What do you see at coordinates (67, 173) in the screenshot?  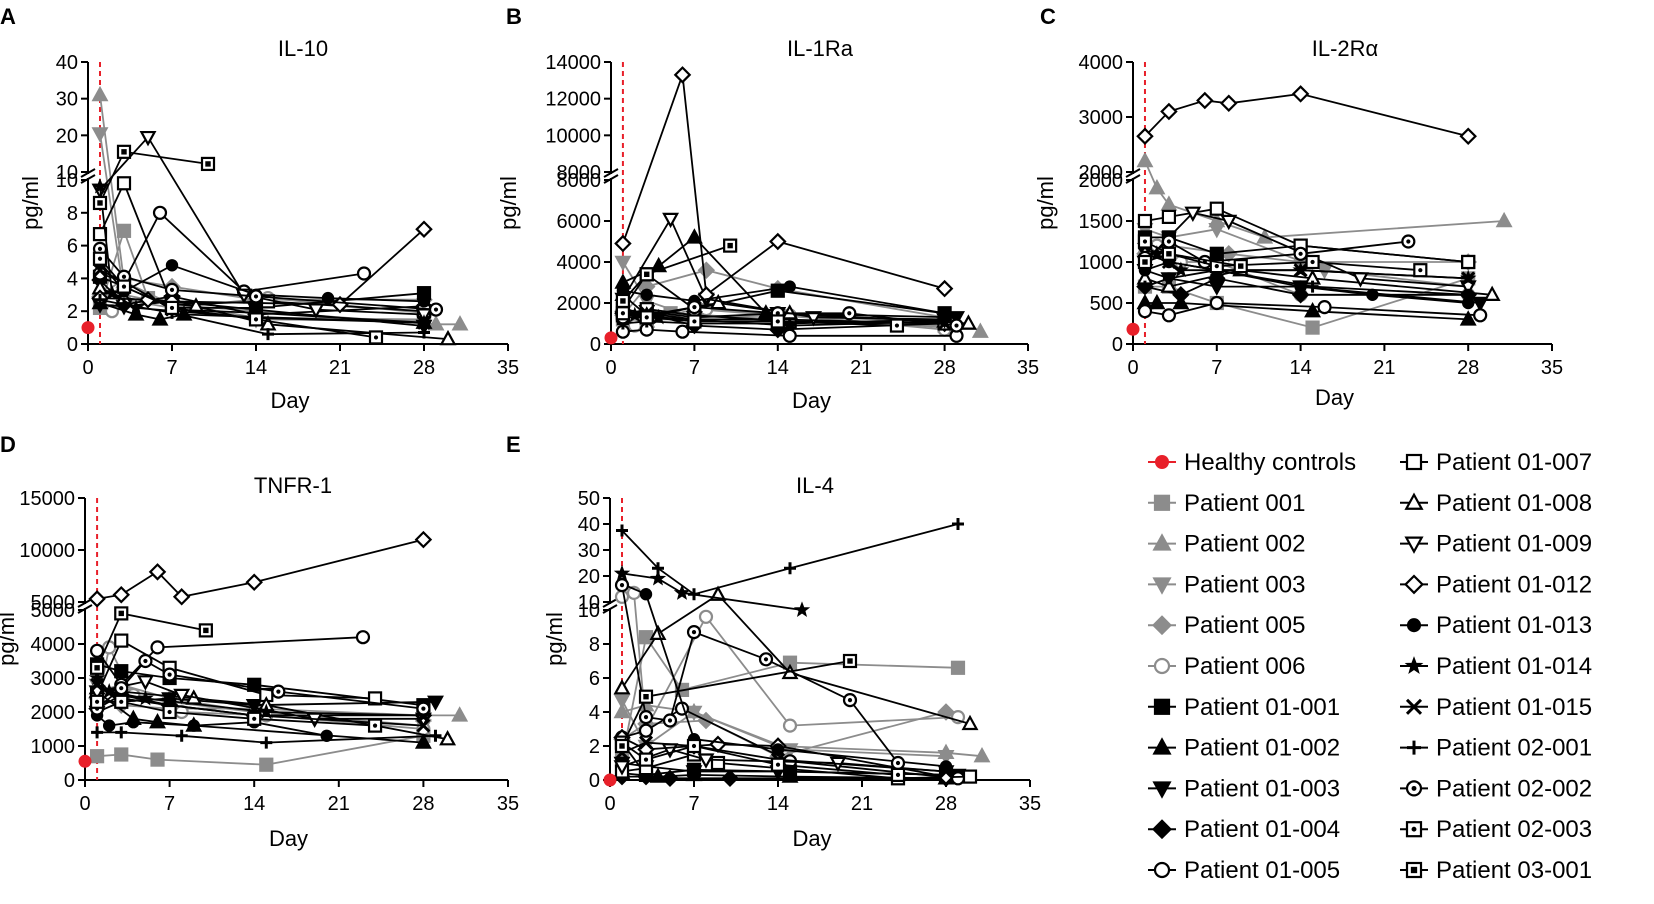 I see `panel-a-y-tick-label: 10` at bounding box center [67, 173].